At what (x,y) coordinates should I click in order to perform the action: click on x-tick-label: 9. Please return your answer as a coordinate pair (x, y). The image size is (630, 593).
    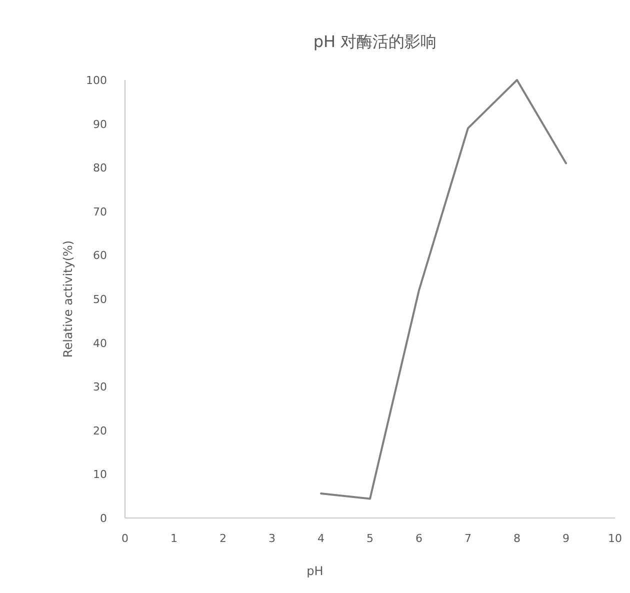
    Looking at the image, I should click on (566, 538).